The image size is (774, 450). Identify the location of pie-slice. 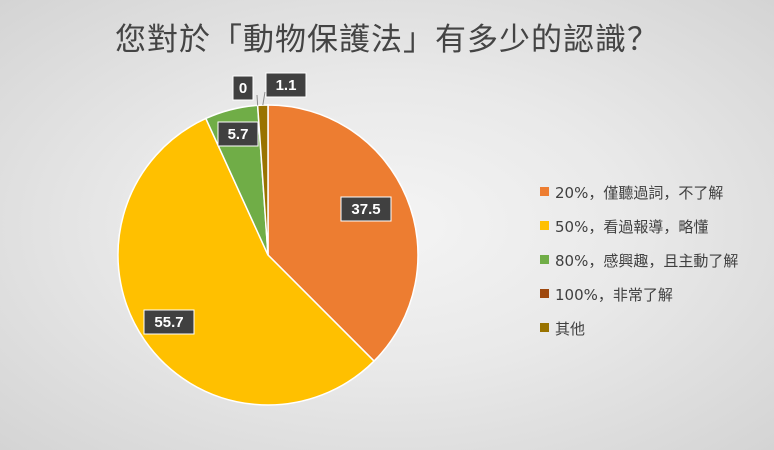
(343, 233).